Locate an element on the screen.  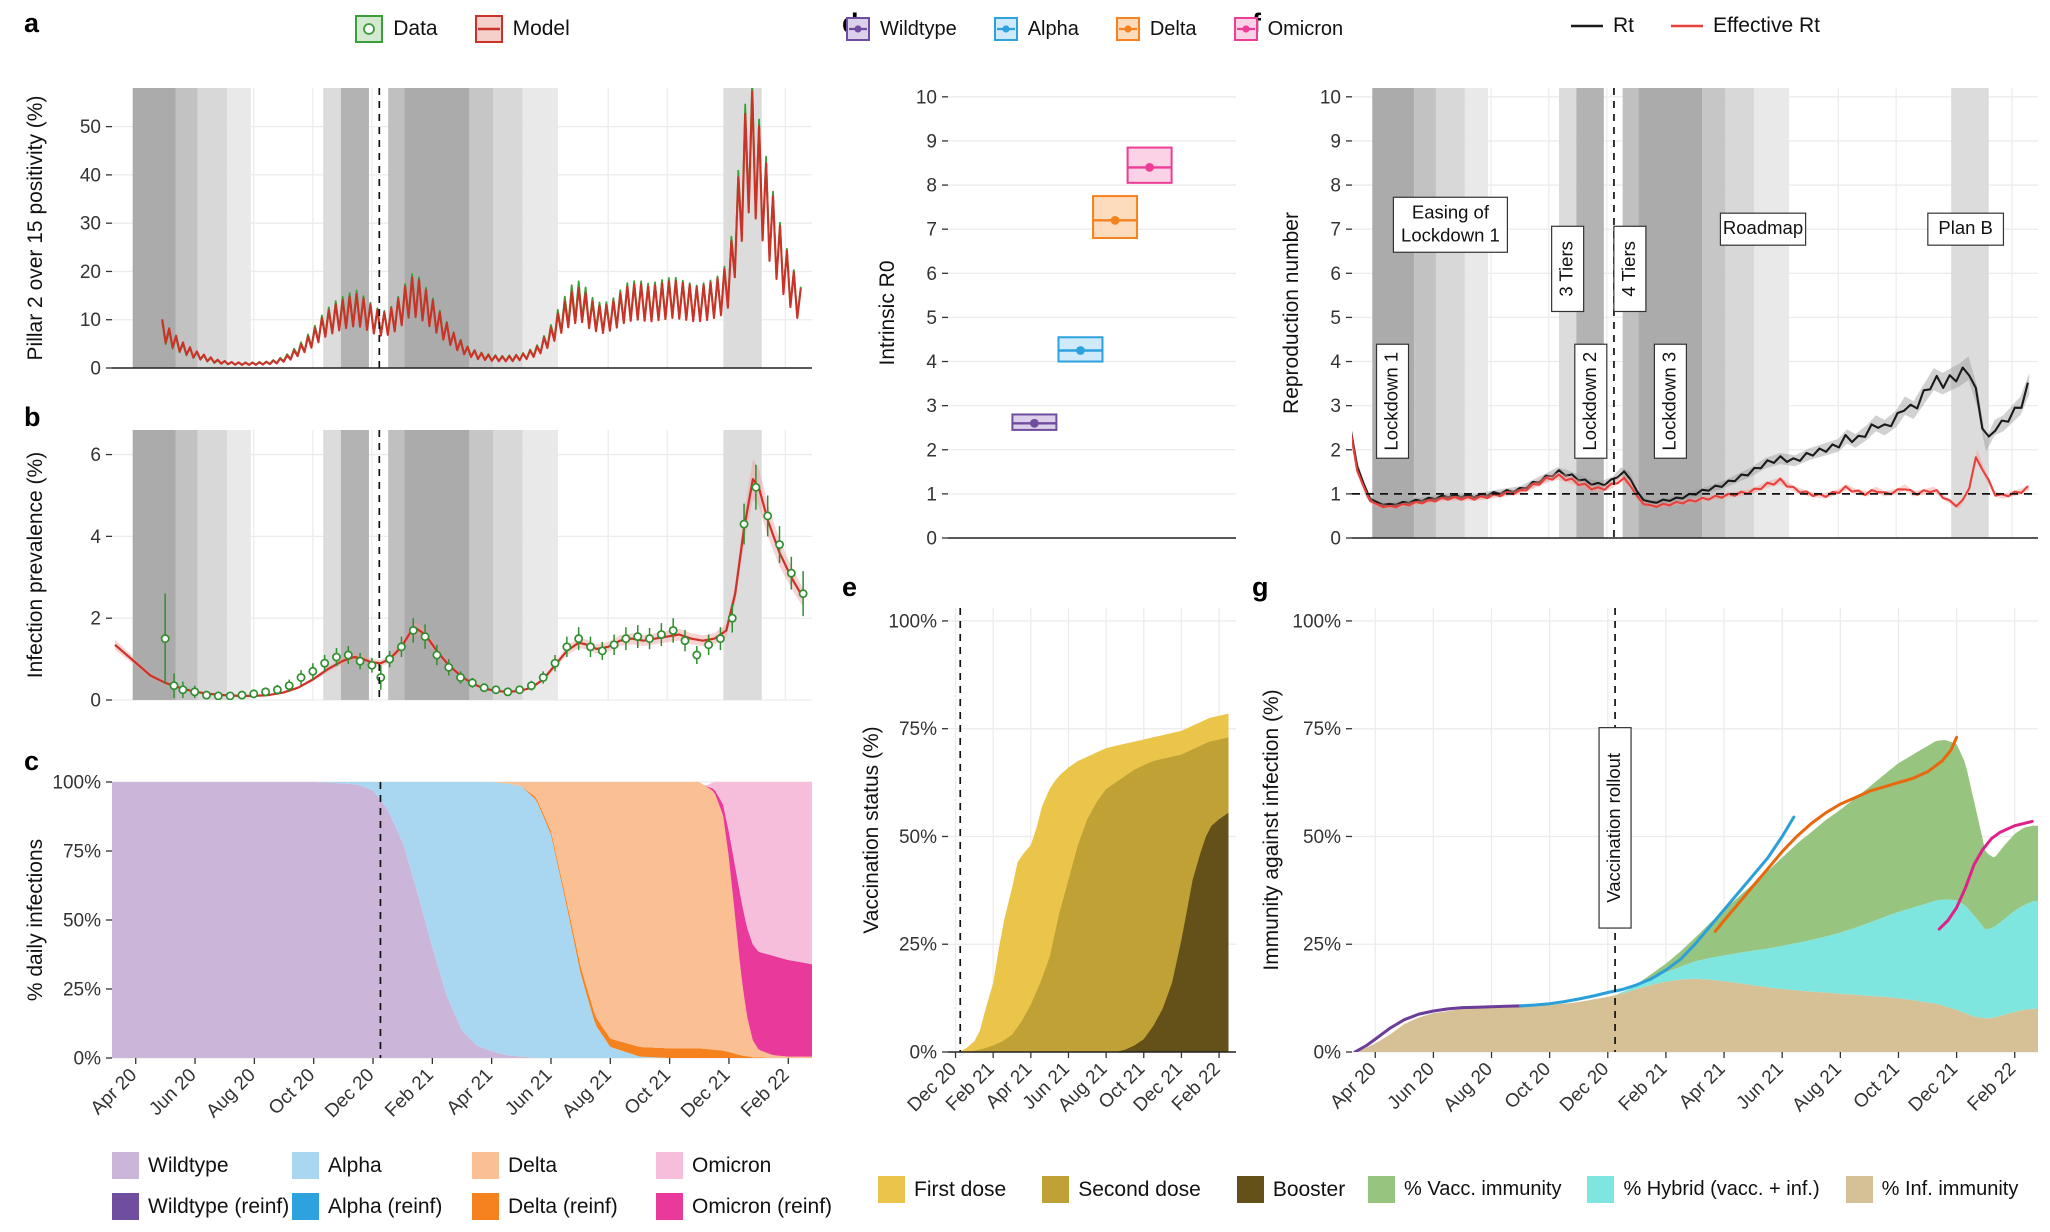
legend-label: Model is located at coordinates (541, 28).